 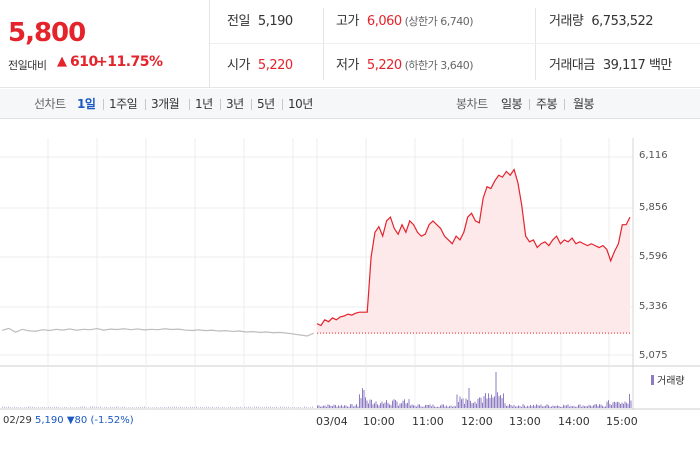 What do you see at coordinates (266, 104) in the screenshot?
I see `period-5y-button: 5년` at bounding box center [266, 104].